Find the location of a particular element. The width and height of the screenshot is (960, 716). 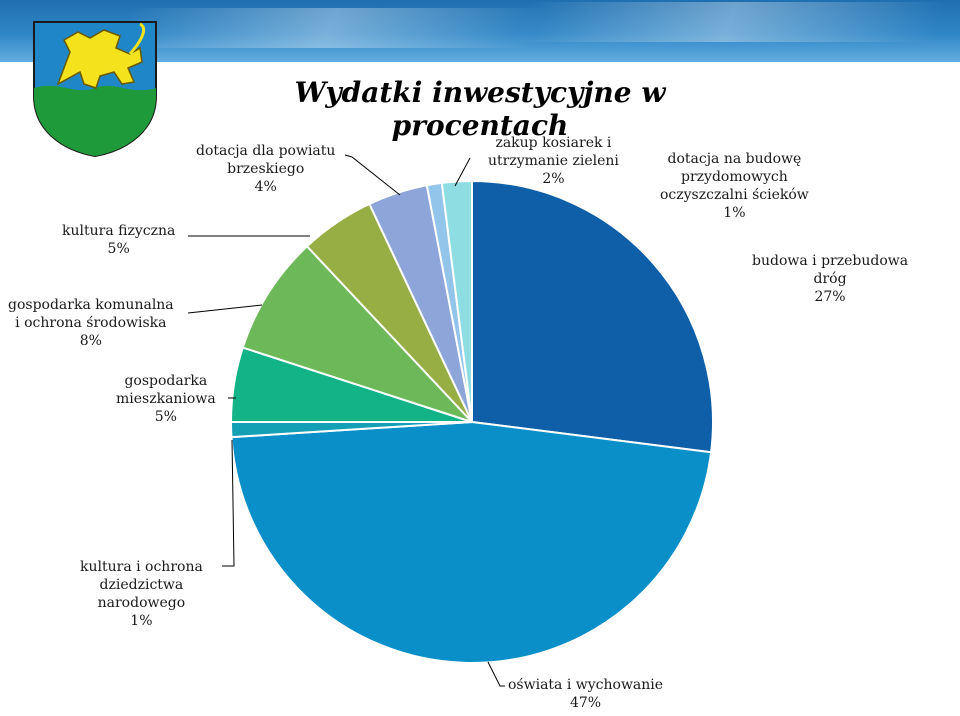

label-mowers: zakup kosiarek i utrzymanie zieleni 2% is located at coordinates (553, 161).